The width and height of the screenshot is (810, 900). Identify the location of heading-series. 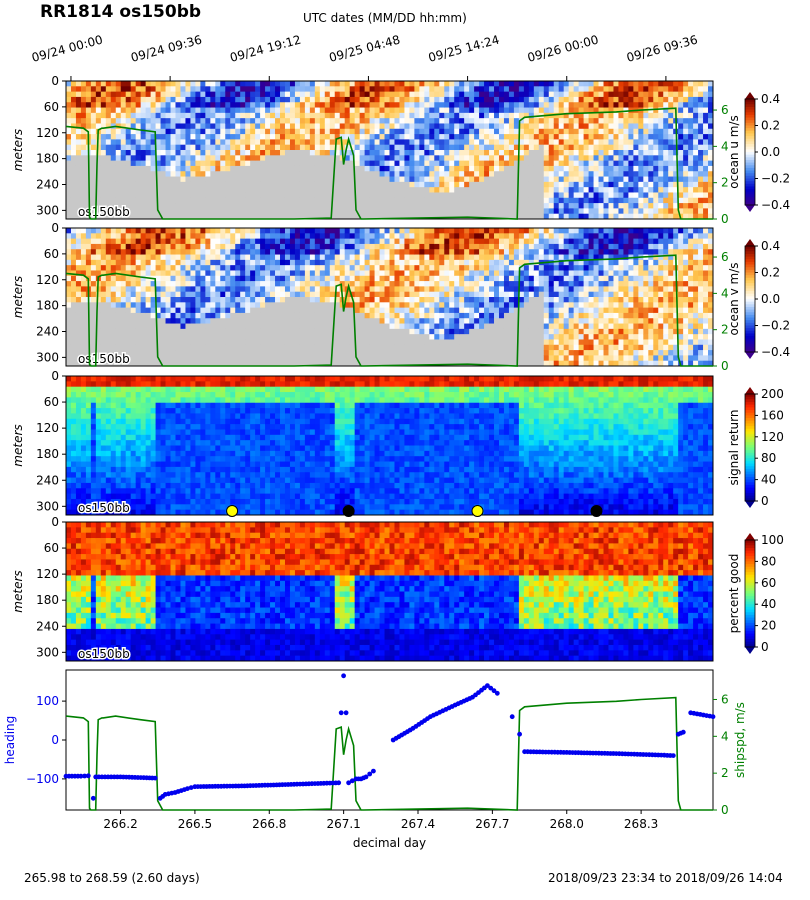
(389, 737).